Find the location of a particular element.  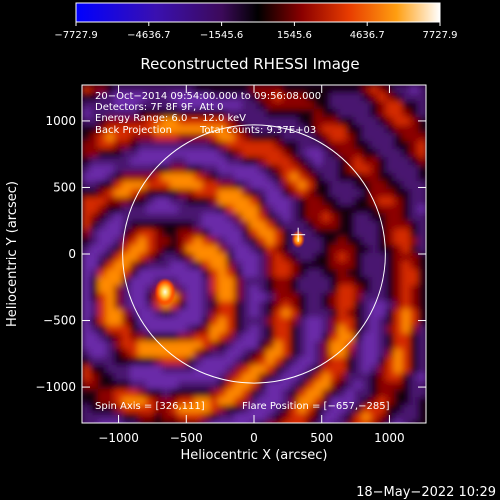

colorbar-tick-label: −1545.6 is located at coordinates (221, 35).